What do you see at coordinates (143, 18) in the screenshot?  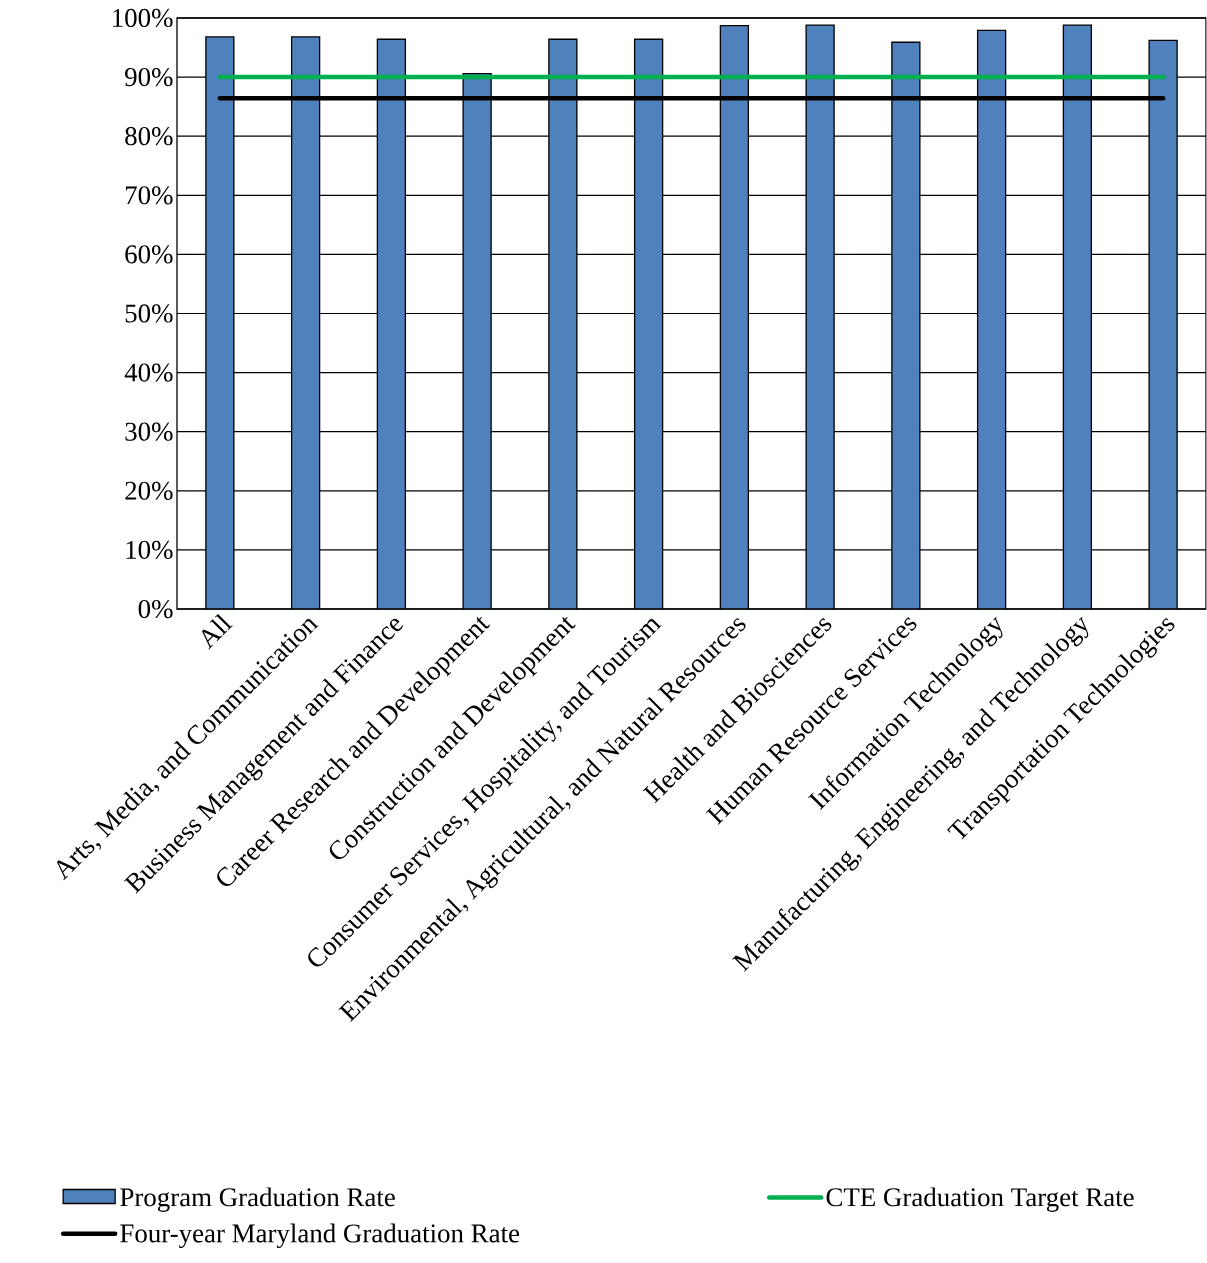 I see `y-tick-label: 100%` at bounding box center [143, 18].